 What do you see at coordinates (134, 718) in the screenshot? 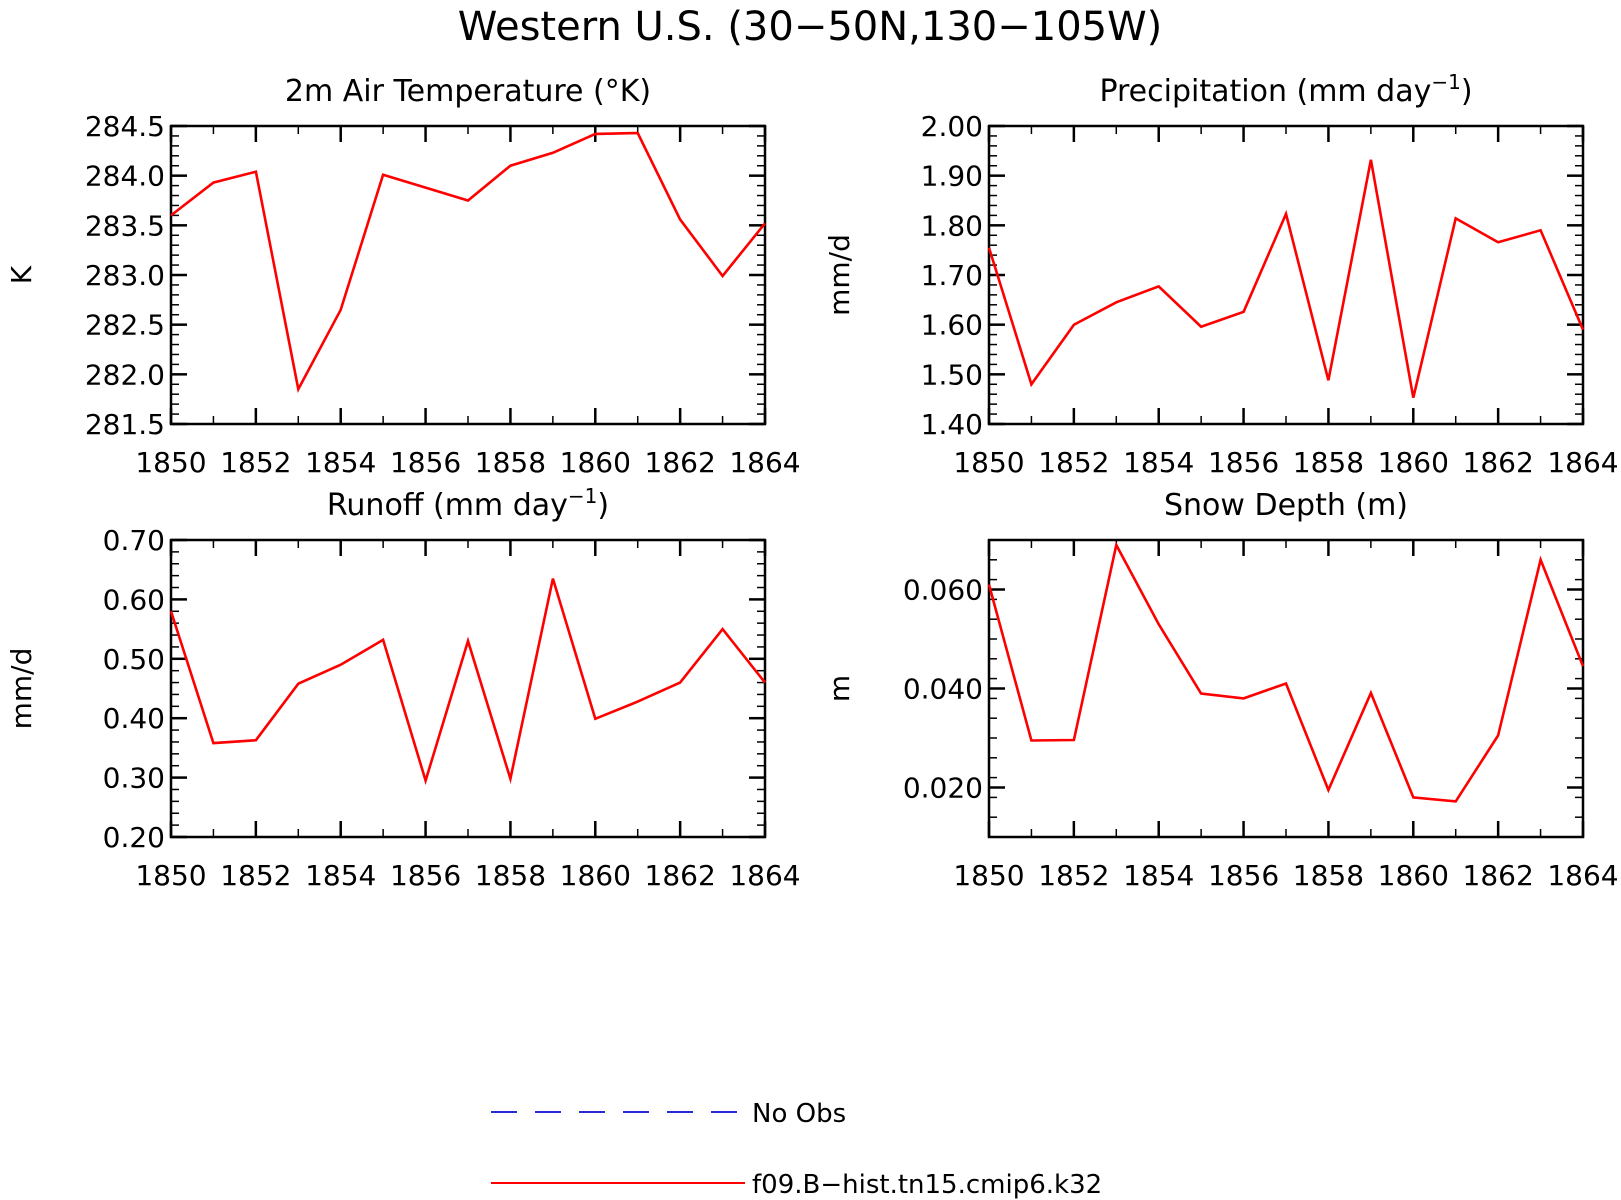
I see `y-tick-label: 0.40` at bounding box center [134, 718].